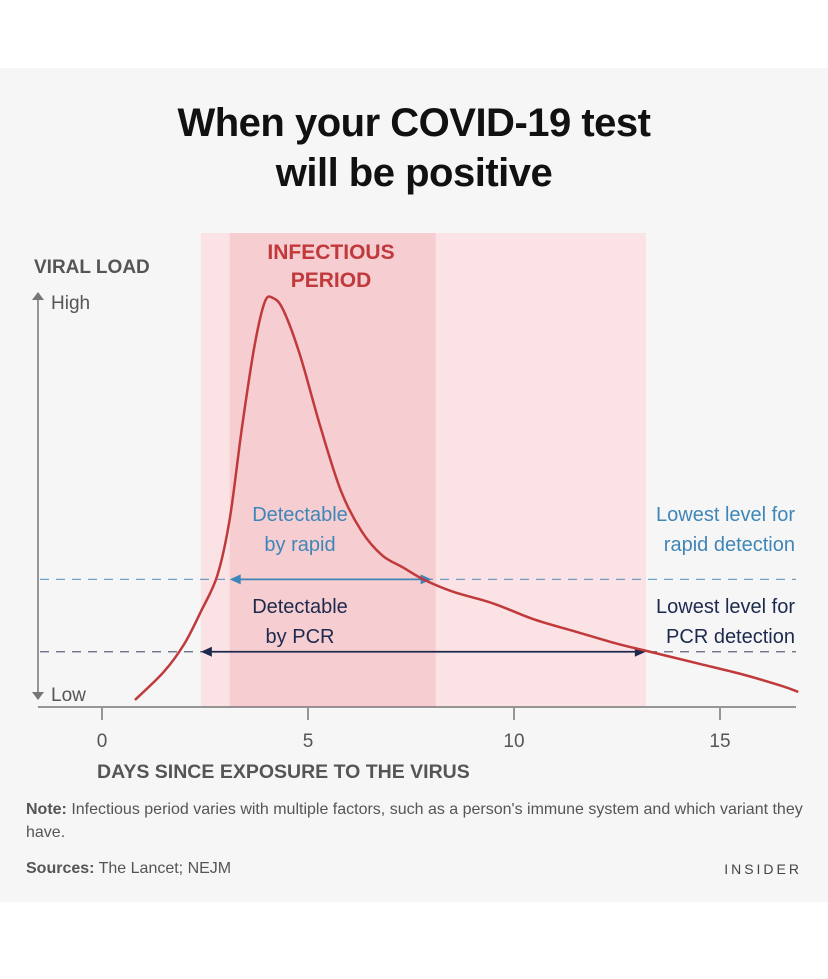  What do you see at coordinates (38, 296) in the screenshot?
I see `y-axis-up-arrow` at bounding box center [38, 296].